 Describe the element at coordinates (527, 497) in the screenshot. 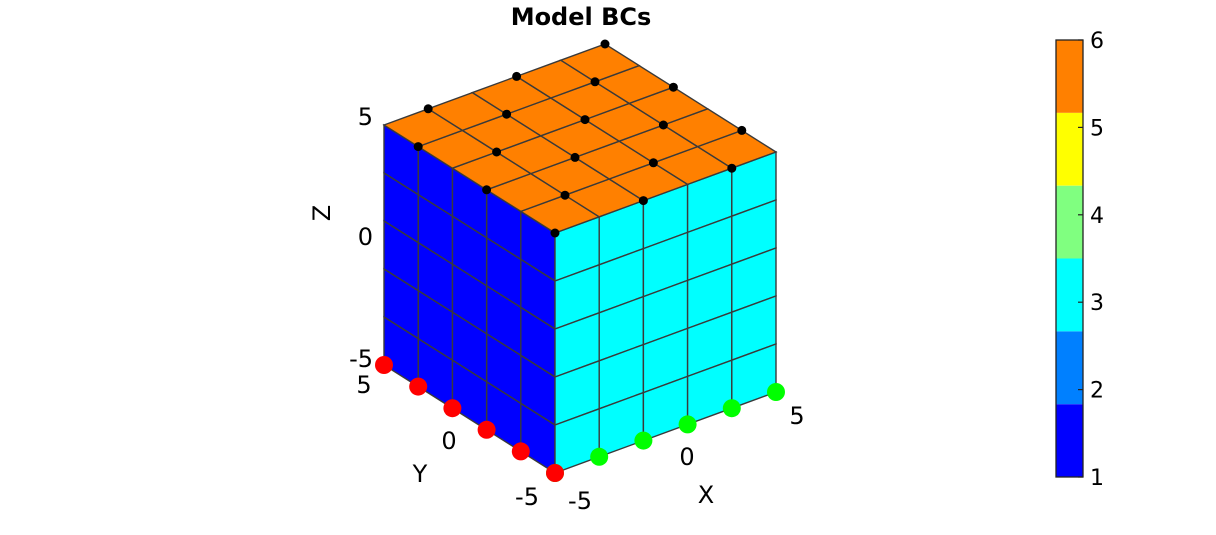

I see `y-tick-min: -5` at that location.